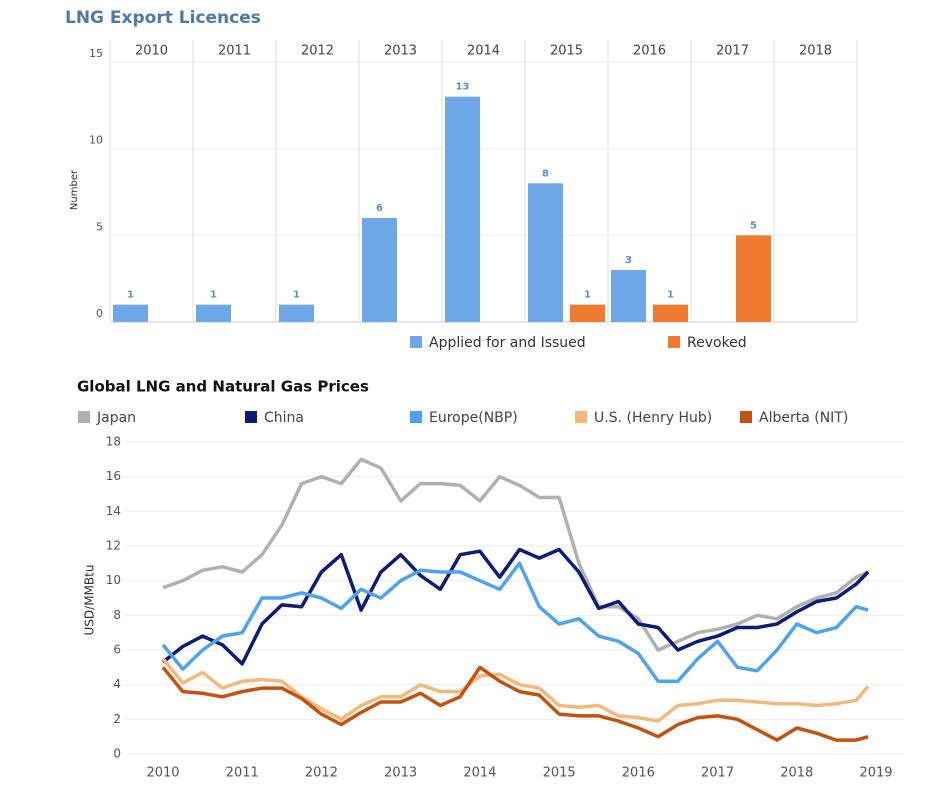  Describe the element at coordinates (653, 418) in the screenshot. I see `legend-label: U.S. (Henry Hub)` at that location.